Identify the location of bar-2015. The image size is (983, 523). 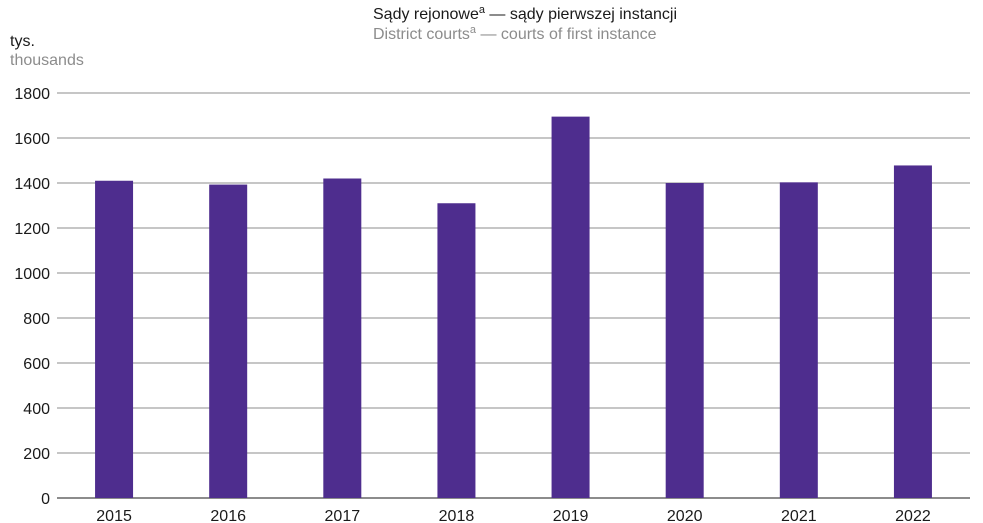
(114, 339).